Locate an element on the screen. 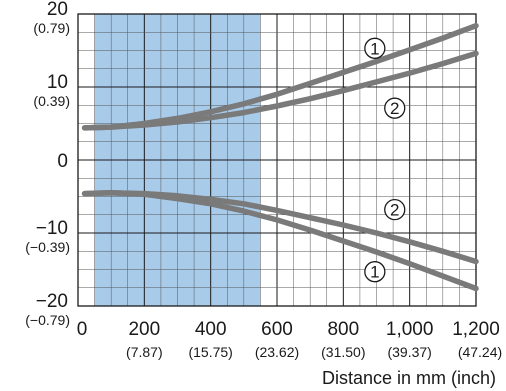 The image size is (506, 391). y-tick-label: −20 is located at coordinates (52, 301).